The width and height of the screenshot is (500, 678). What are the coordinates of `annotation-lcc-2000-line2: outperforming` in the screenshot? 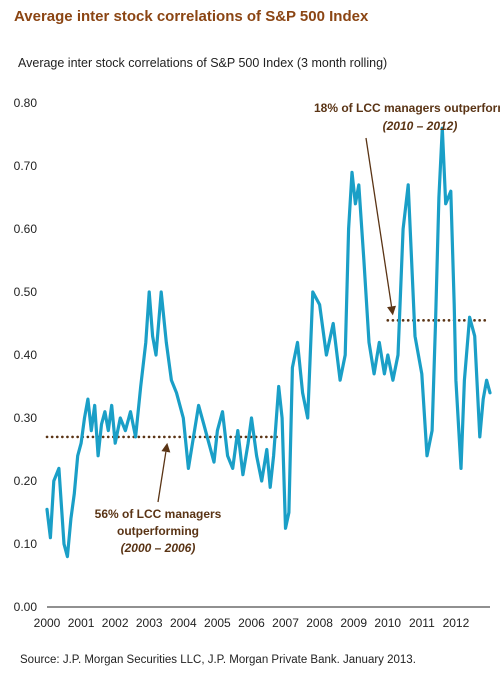 It's located at (158, 531).